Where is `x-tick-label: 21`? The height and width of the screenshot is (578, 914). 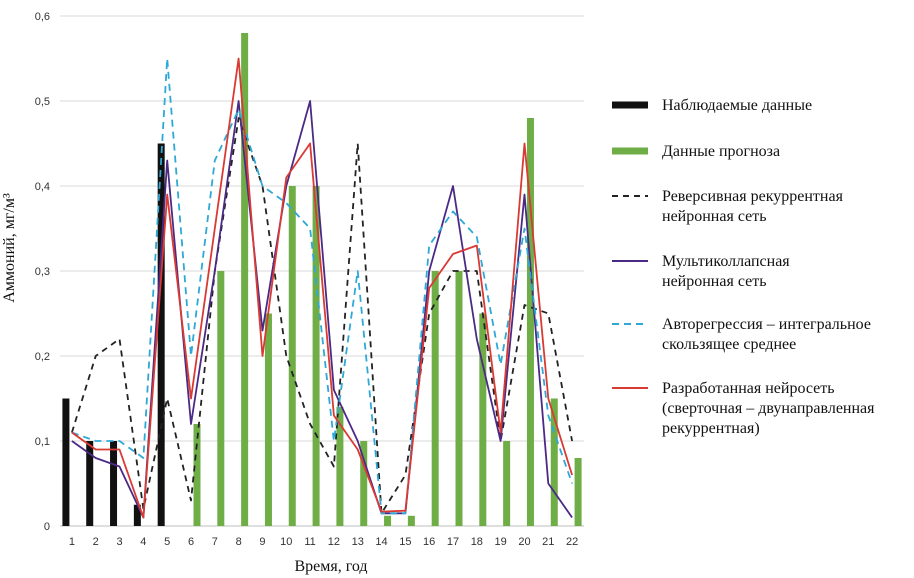
x-tick-label: 21 is located at coordinates (548, 542).